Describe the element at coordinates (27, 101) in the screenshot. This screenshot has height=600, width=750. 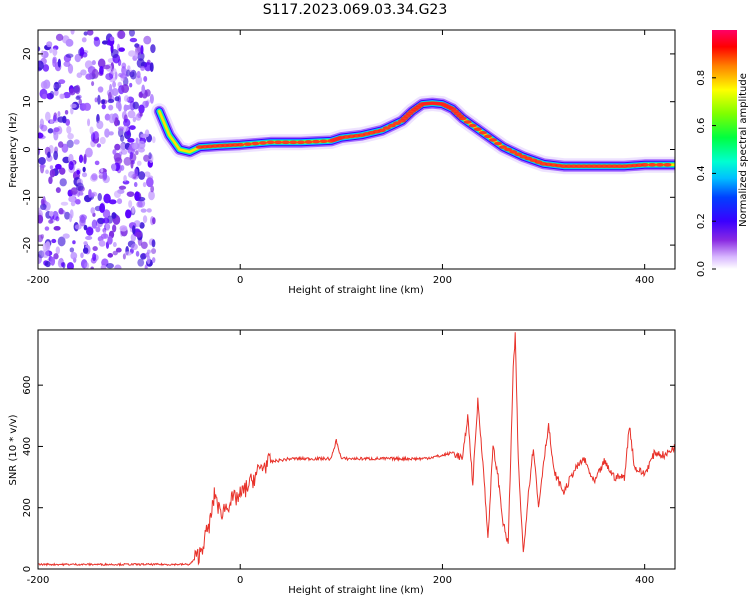
I see `y-tick-label: 10` at that location.